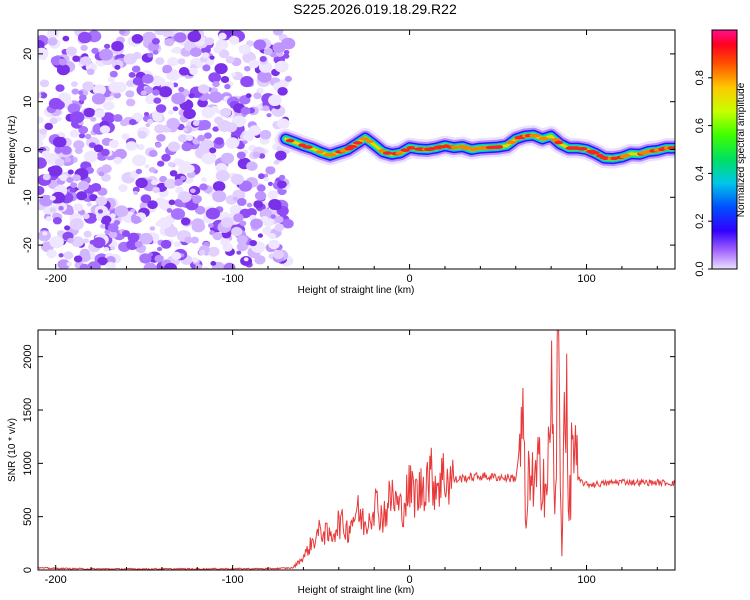 The width and height of the screenshot is (750, 600). What do you see at coordinates (28, 245) in the screenshot?
I see `spectrogram-ytick-label: -20` at bounding box center [28, 245].